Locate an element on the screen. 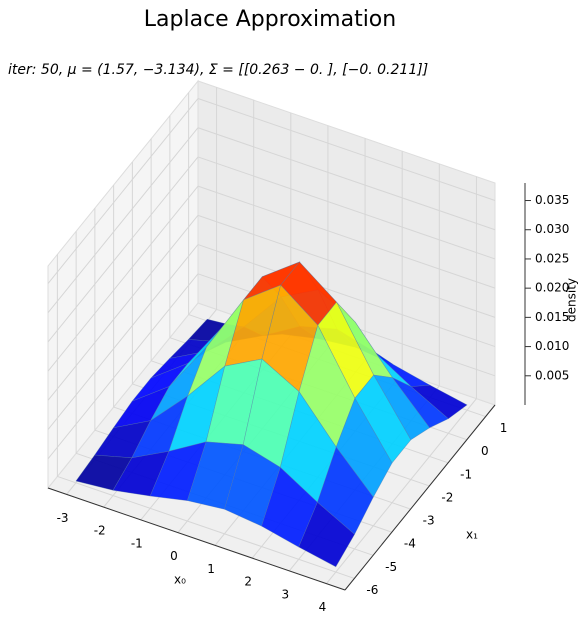  y-tick-label: -2 is located at coordinates (447, 497).